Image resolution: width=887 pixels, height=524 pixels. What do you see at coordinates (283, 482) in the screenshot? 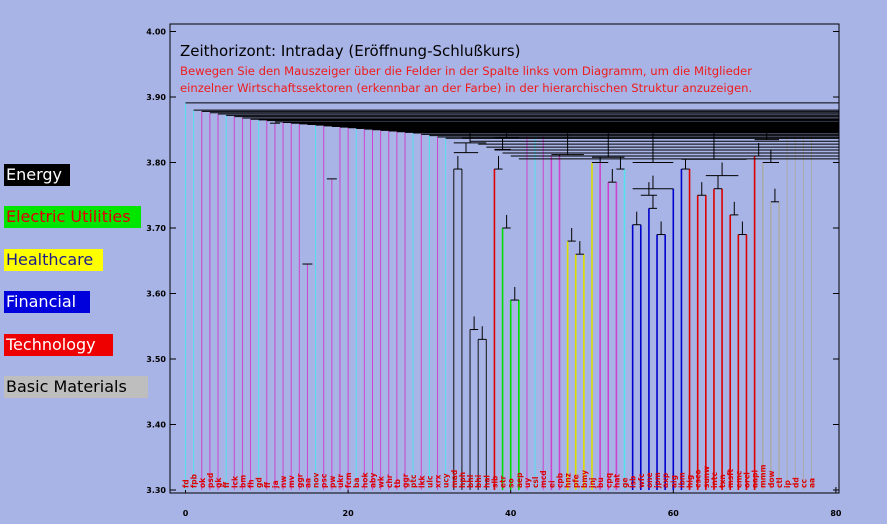
I see `leaf-label: nw` at bounding box center [283, 482].